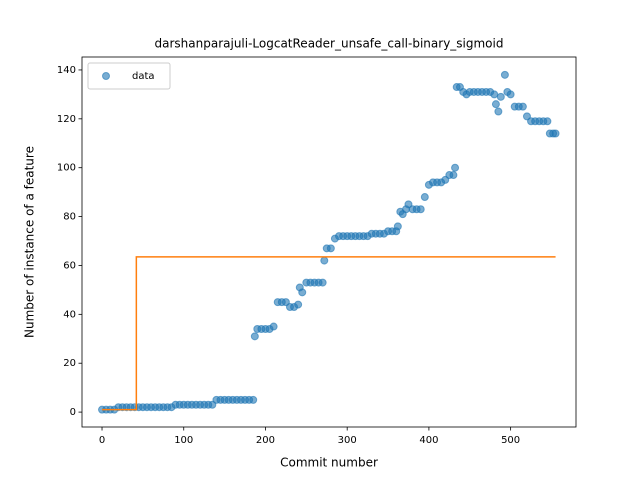 Image resolution: width=640 pixels, height=480 pixels. I want to click on x-tick-label: 0, so click(102, 440).